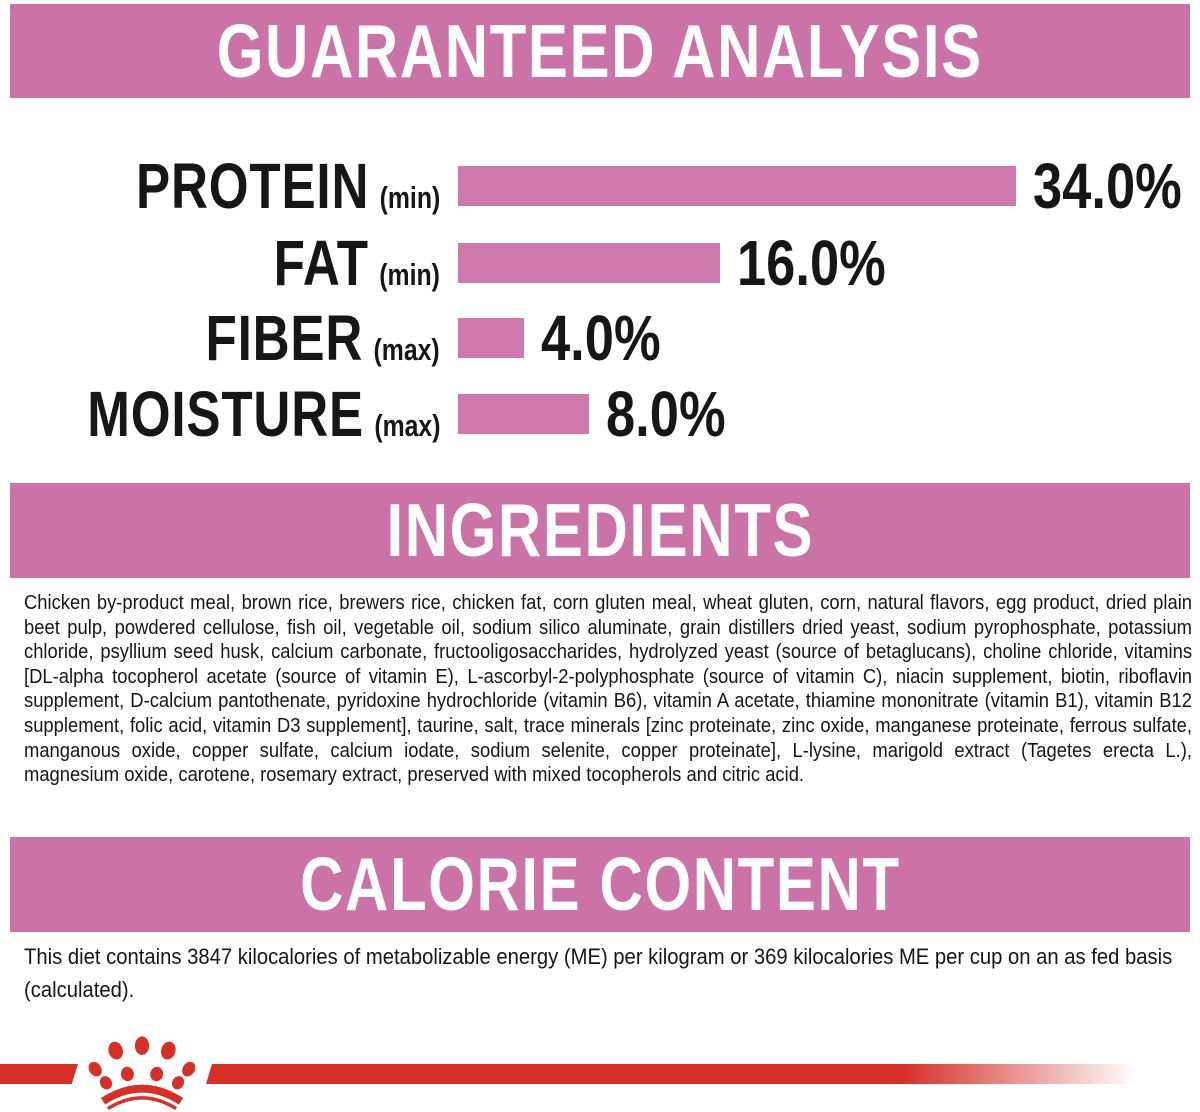 Image resolution: width=1200 pixels, height=1112 pixels. Describe the element at coordinates (676, 1074) in the screenshot. I see `brand-rule-right` at that location.